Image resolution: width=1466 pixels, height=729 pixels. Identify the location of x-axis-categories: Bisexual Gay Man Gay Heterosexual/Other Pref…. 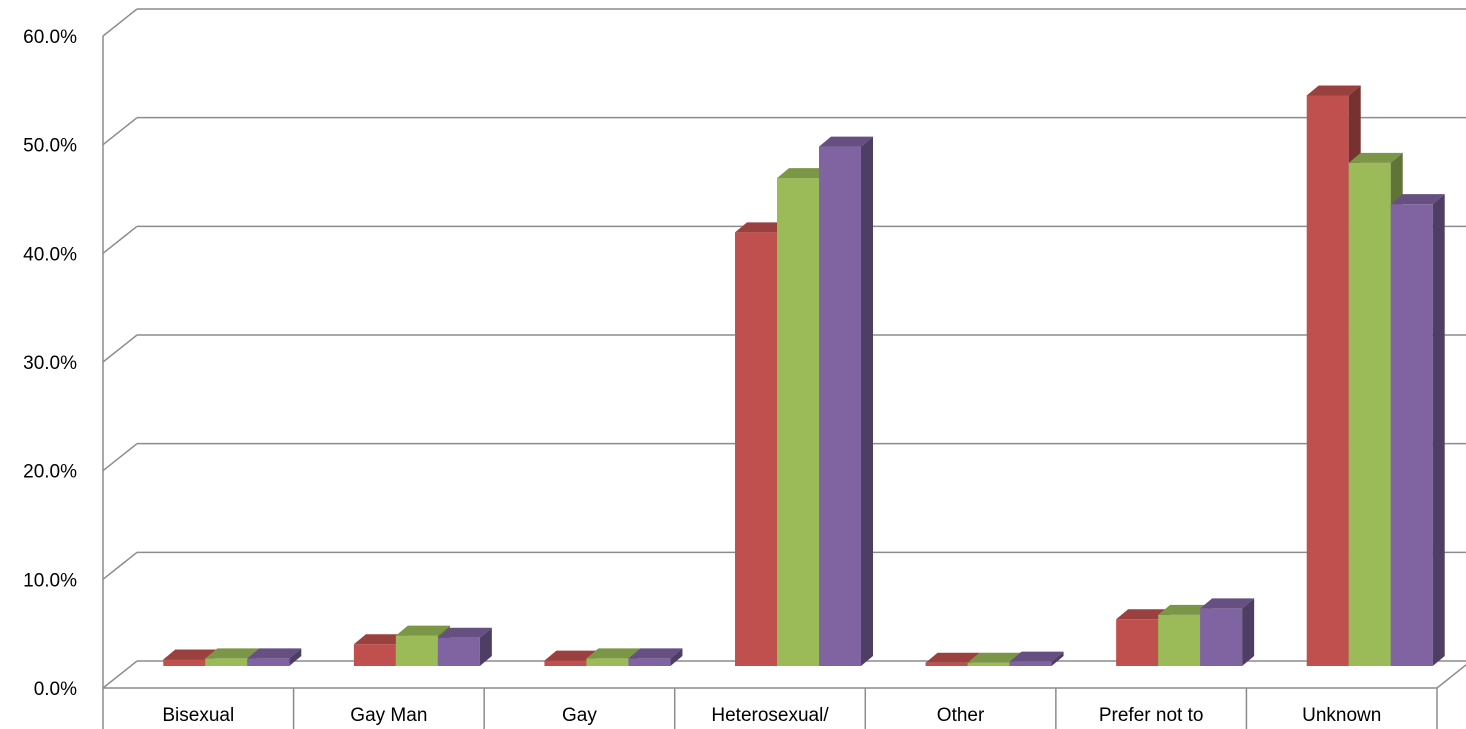
(770, 708).